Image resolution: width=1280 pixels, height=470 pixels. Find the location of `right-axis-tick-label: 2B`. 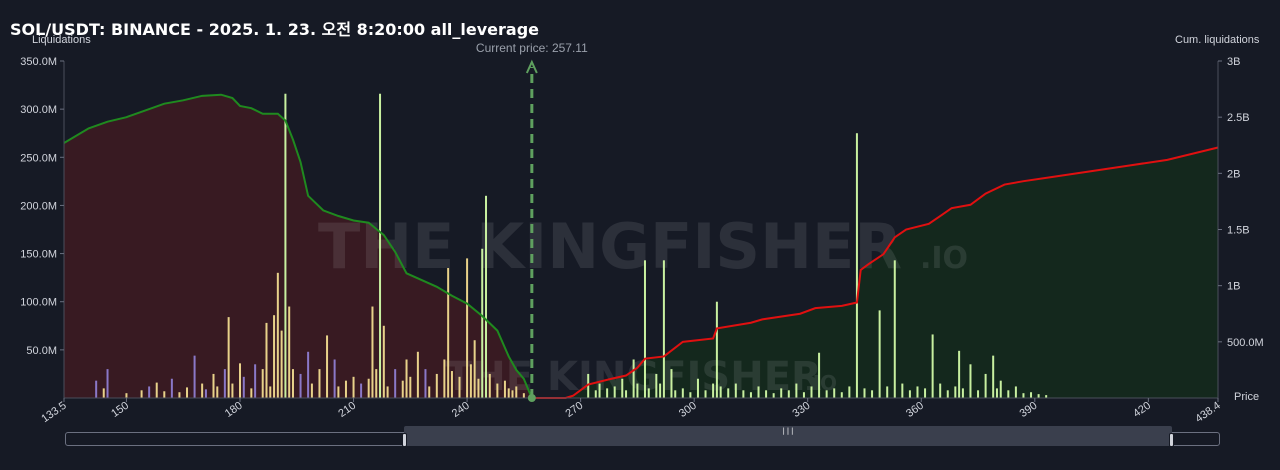

right-axis-tick-label: 2B is located at coordinates (1233, 174).